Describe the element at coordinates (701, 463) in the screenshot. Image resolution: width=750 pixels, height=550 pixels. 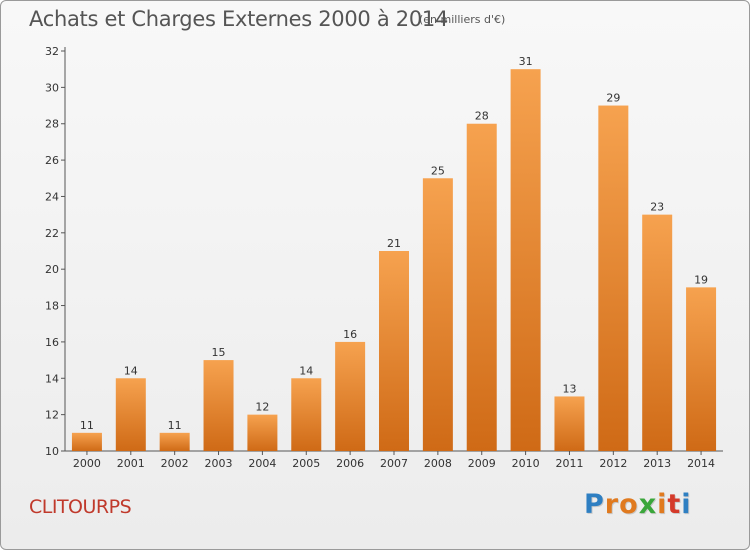
I see `x-tick-label: 2014` at that location.